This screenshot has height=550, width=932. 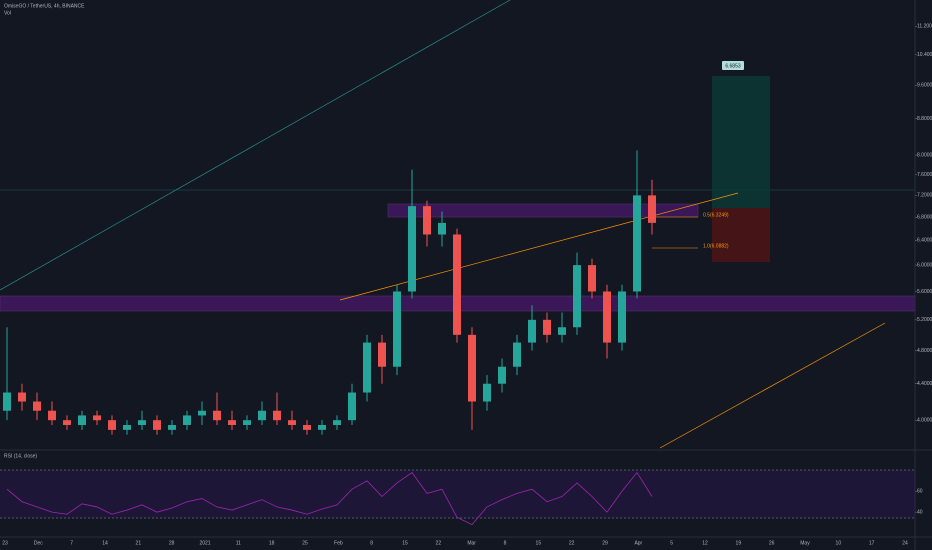 I want to click on x-tick-label: 12, so click(x=705, y=543).